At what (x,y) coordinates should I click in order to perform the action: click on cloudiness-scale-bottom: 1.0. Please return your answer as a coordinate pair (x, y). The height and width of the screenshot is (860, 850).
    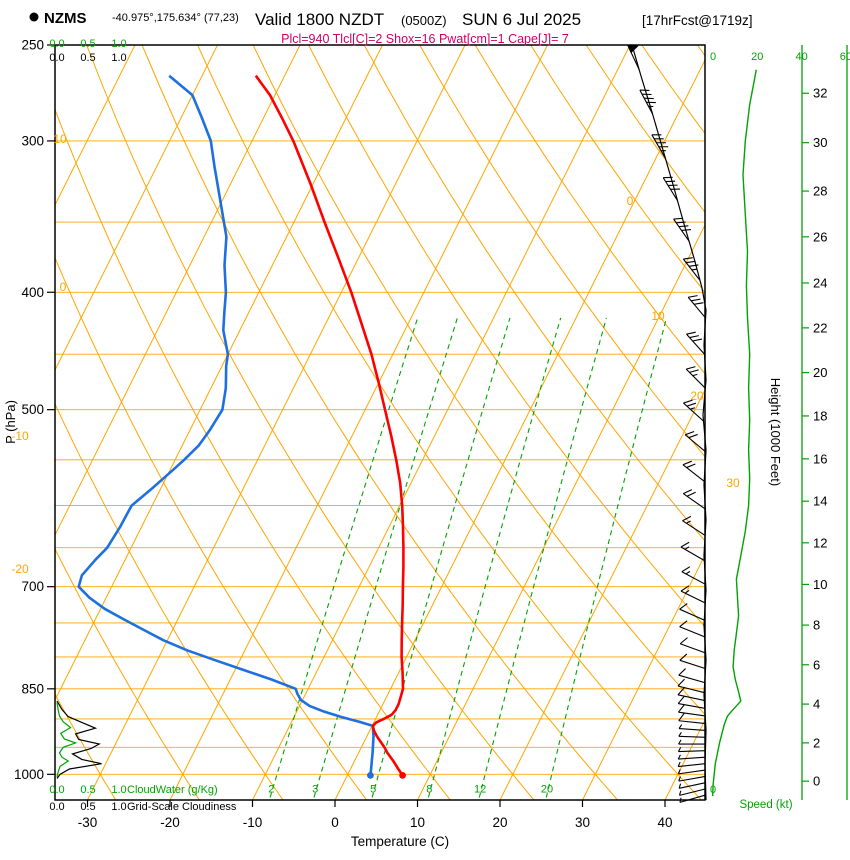
    Looking at the image, I should click on (118, 807).